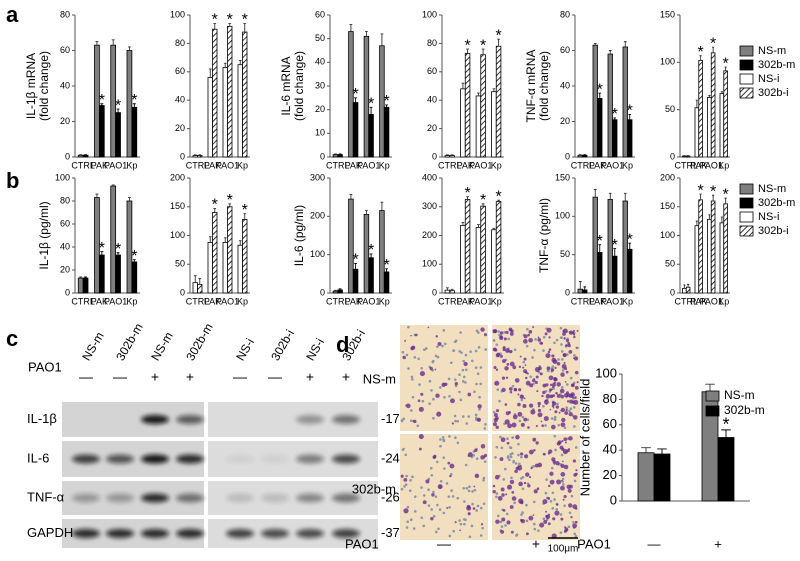 The image size is (800, 561). What do you see at coordinates (242, 301) in the screenshot?
I see `x-tick-label: Kp` at bounding box center [242, 301].